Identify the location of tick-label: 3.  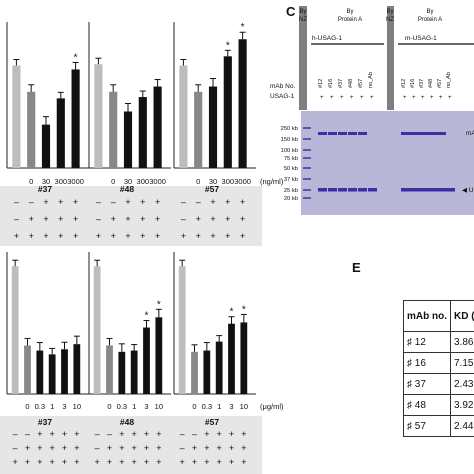
(64, 406).